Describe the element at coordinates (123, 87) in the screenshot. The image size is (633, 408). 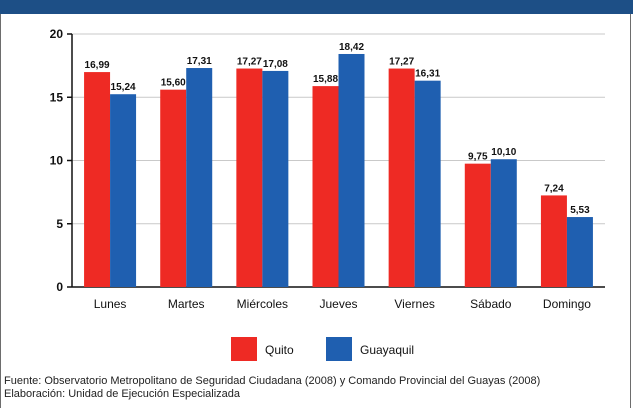
I see `data-label: 15,24` at that location.